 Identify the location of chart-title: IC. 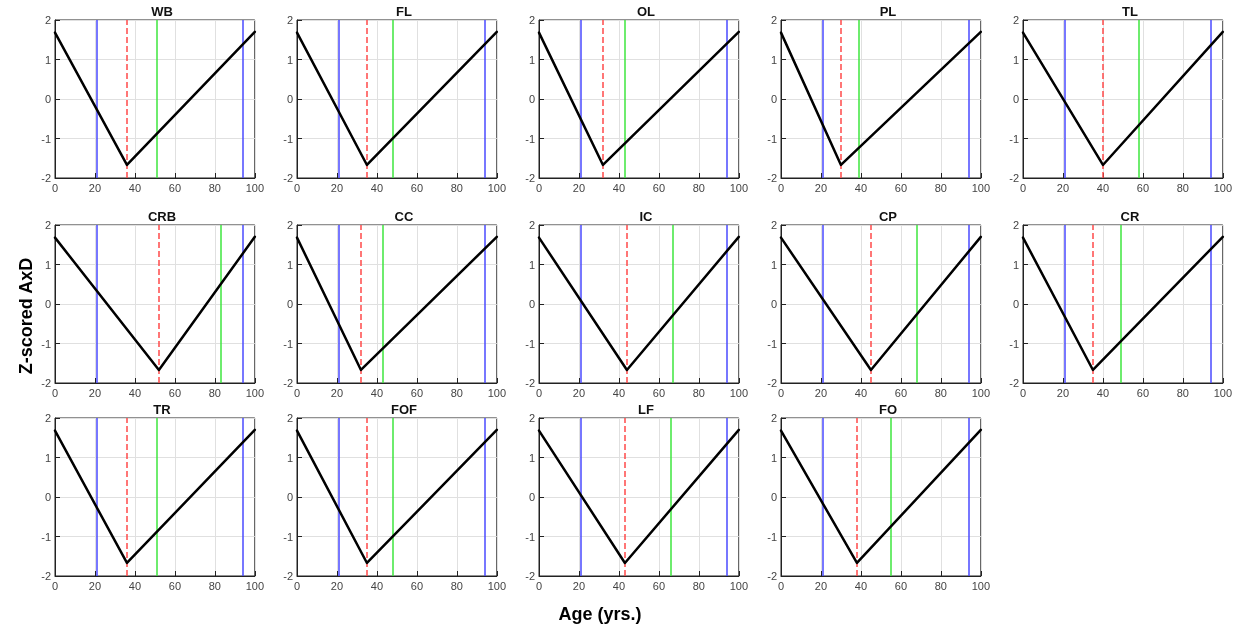
(646, 216).